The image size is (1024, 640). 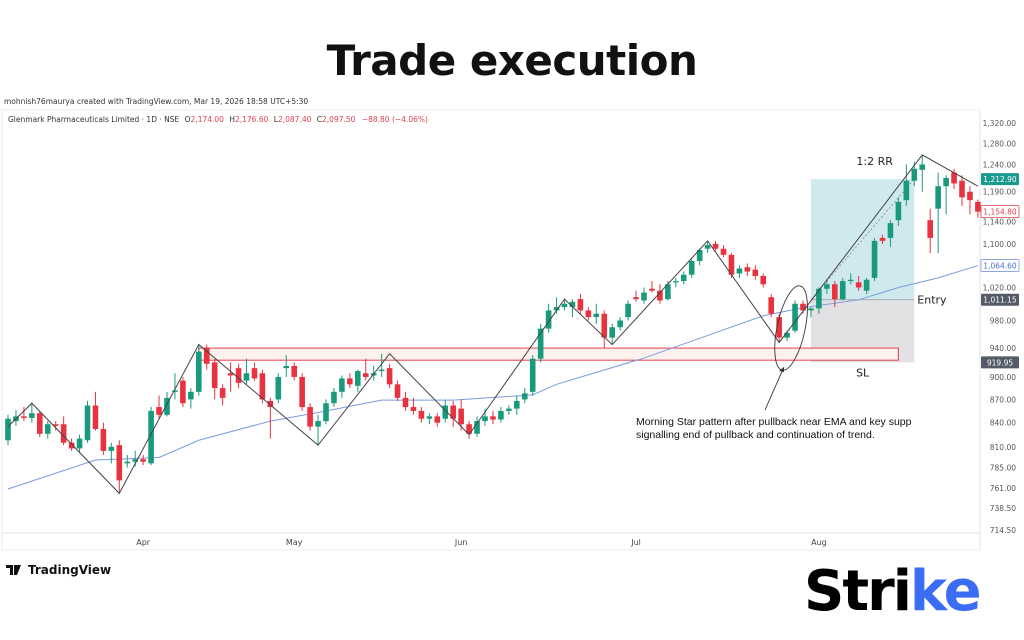 I want to click on strike-logo: Strike, so click(x=893, y=591).